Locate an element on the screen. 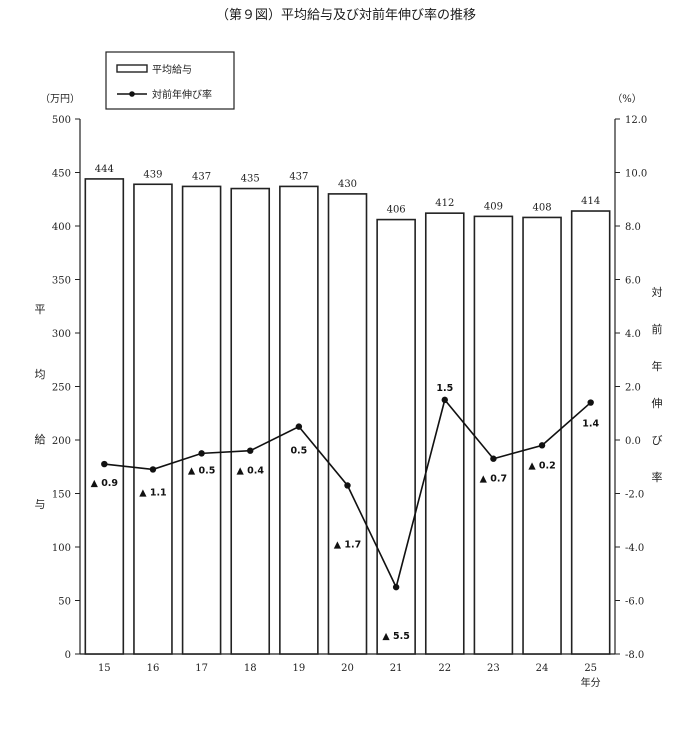 This screenshot has height=733, width=691. right-tick-label: -4.0 is located at coordinates (634, 548).